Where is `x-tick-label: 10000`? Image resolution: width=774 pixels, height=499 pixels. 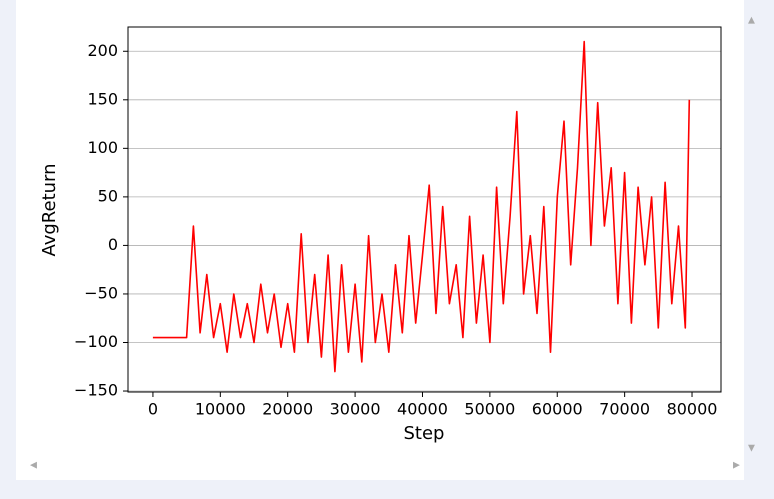 x-tick-label: 10000 is located at coordinates (220, 409).